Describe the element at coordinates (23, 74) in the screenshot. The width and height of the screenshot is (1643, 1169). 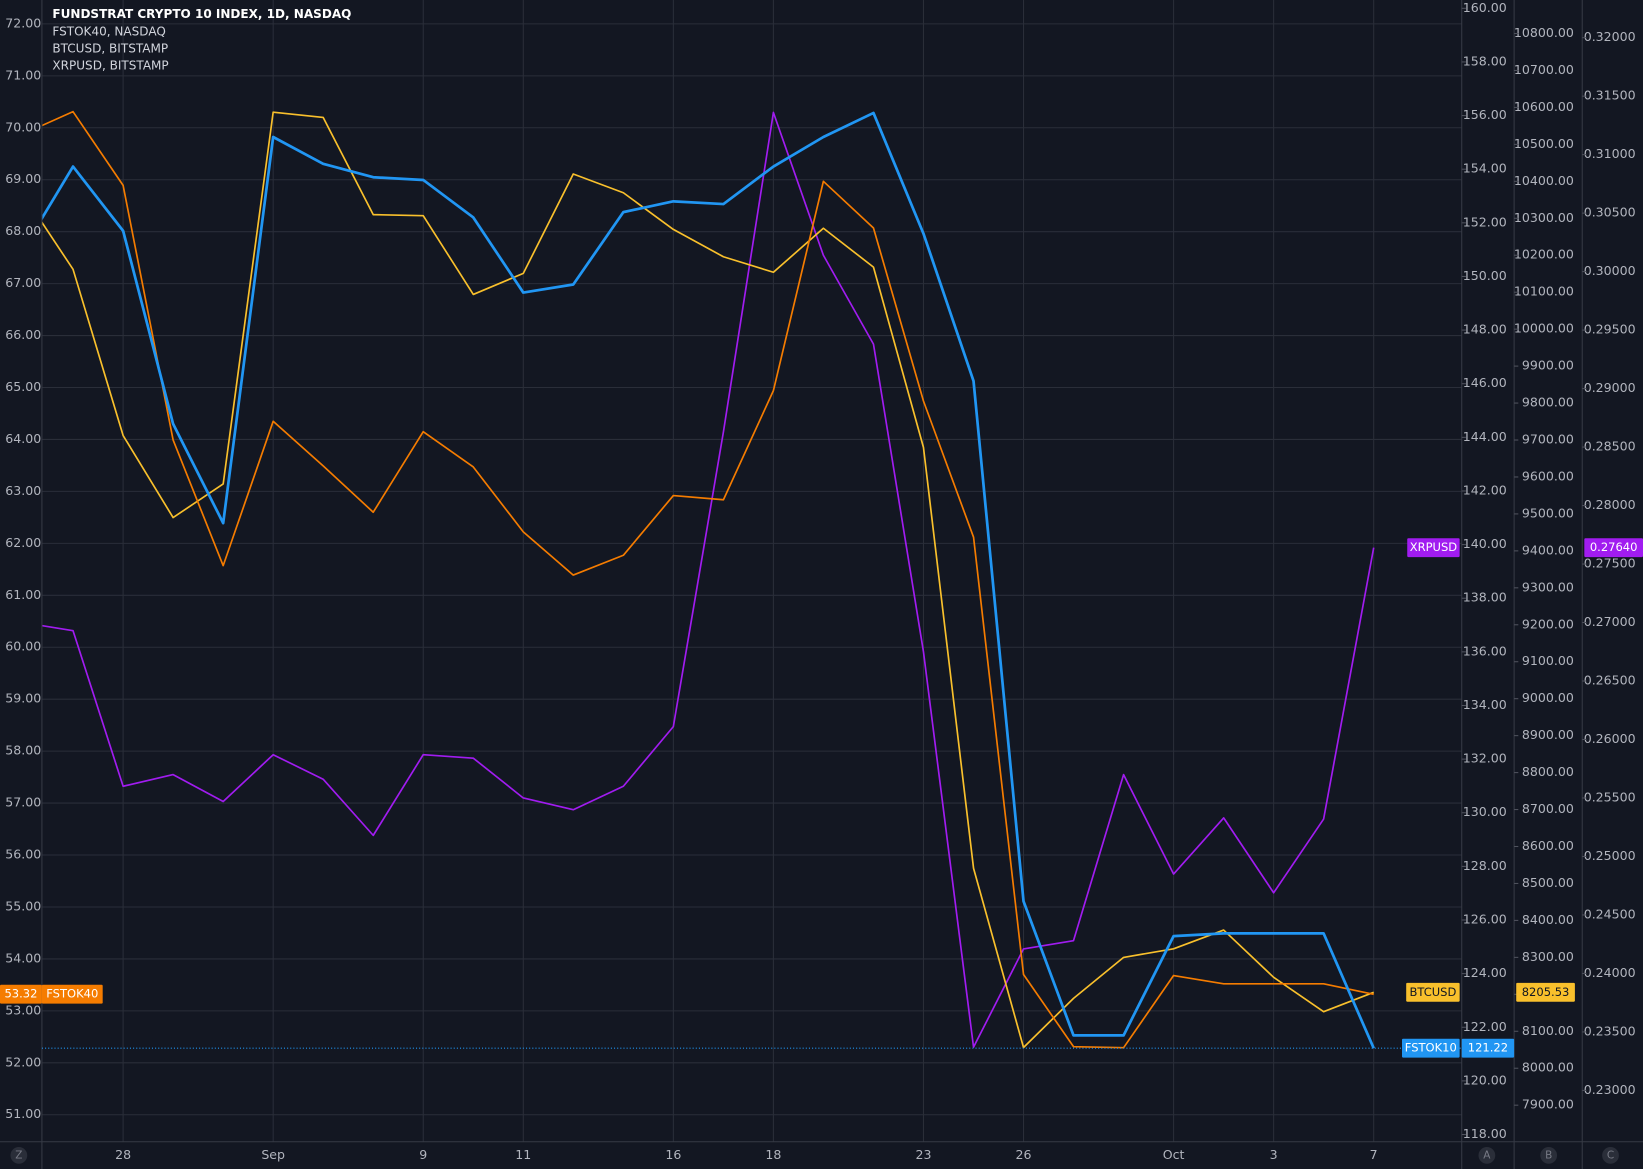
I see `y-tick-label: 71.00` at that location.